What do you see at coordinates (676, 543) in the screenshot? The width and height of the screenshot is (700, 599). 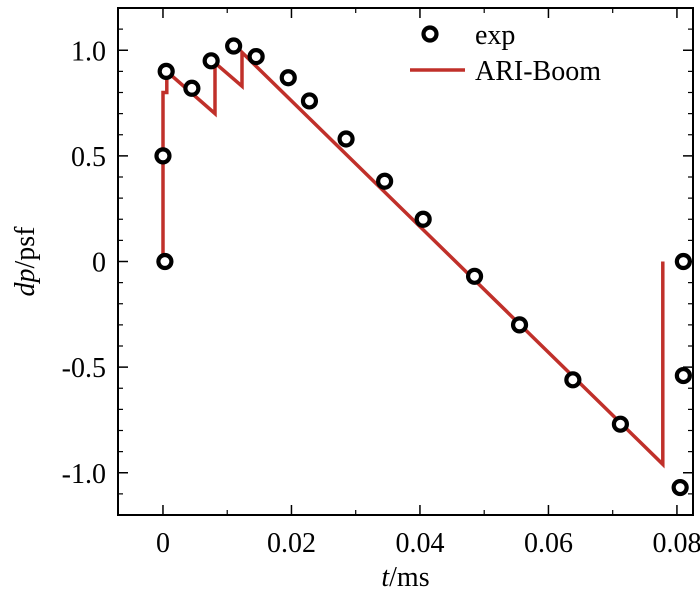 I see `x-tick-label: 0.08` at bounding box center [676, 543].